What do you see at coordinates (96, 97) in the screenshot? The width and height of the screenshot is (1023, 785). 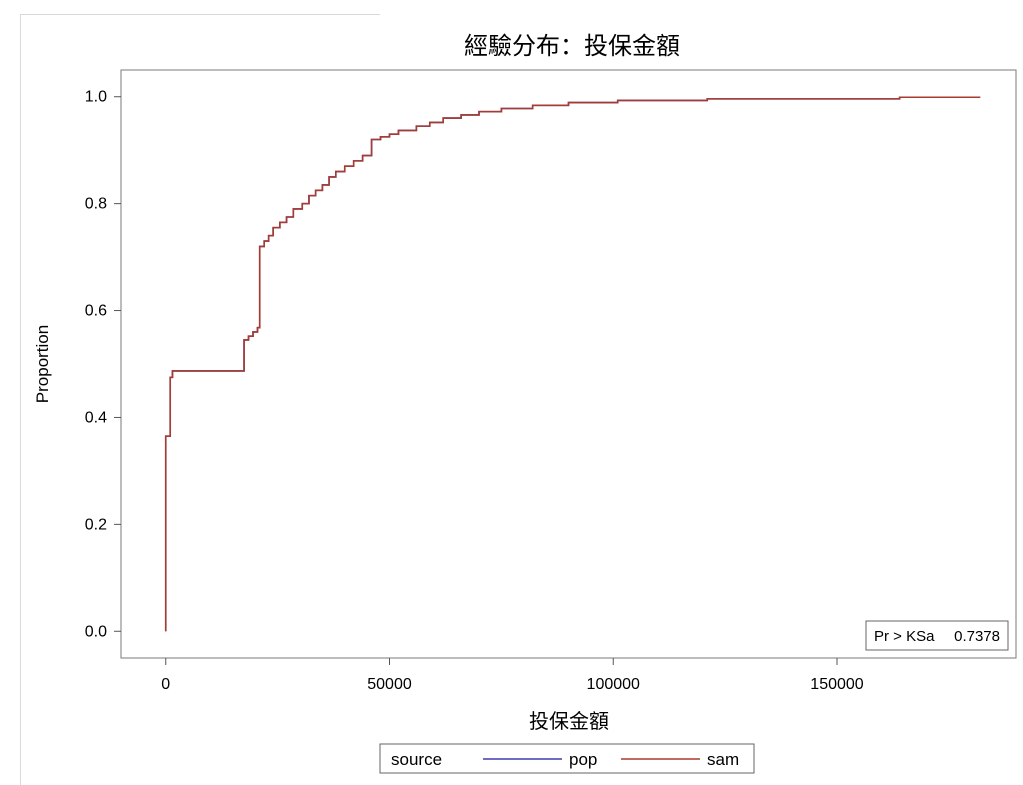 I see `y-tick-label: 1.0` at bounding box center [96, 97].